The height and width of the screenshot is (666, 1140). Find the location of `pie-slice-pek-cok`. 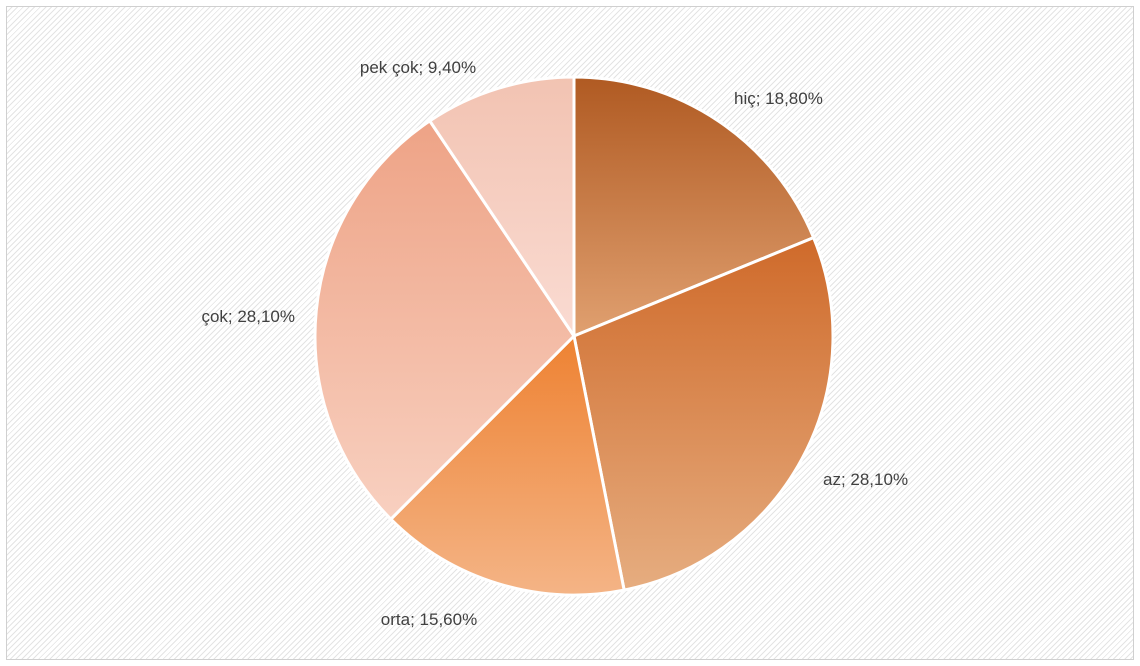

pie-slice-pek-cok is located at coordinates (502, 206).